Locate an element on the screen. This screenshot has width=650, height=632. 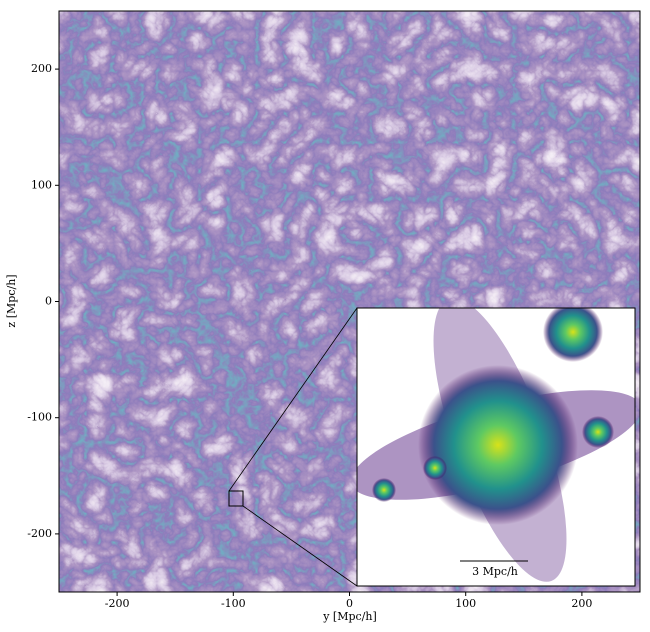
scale-bar-label: 3 Mpc/h is located at coordinates (495, 571).